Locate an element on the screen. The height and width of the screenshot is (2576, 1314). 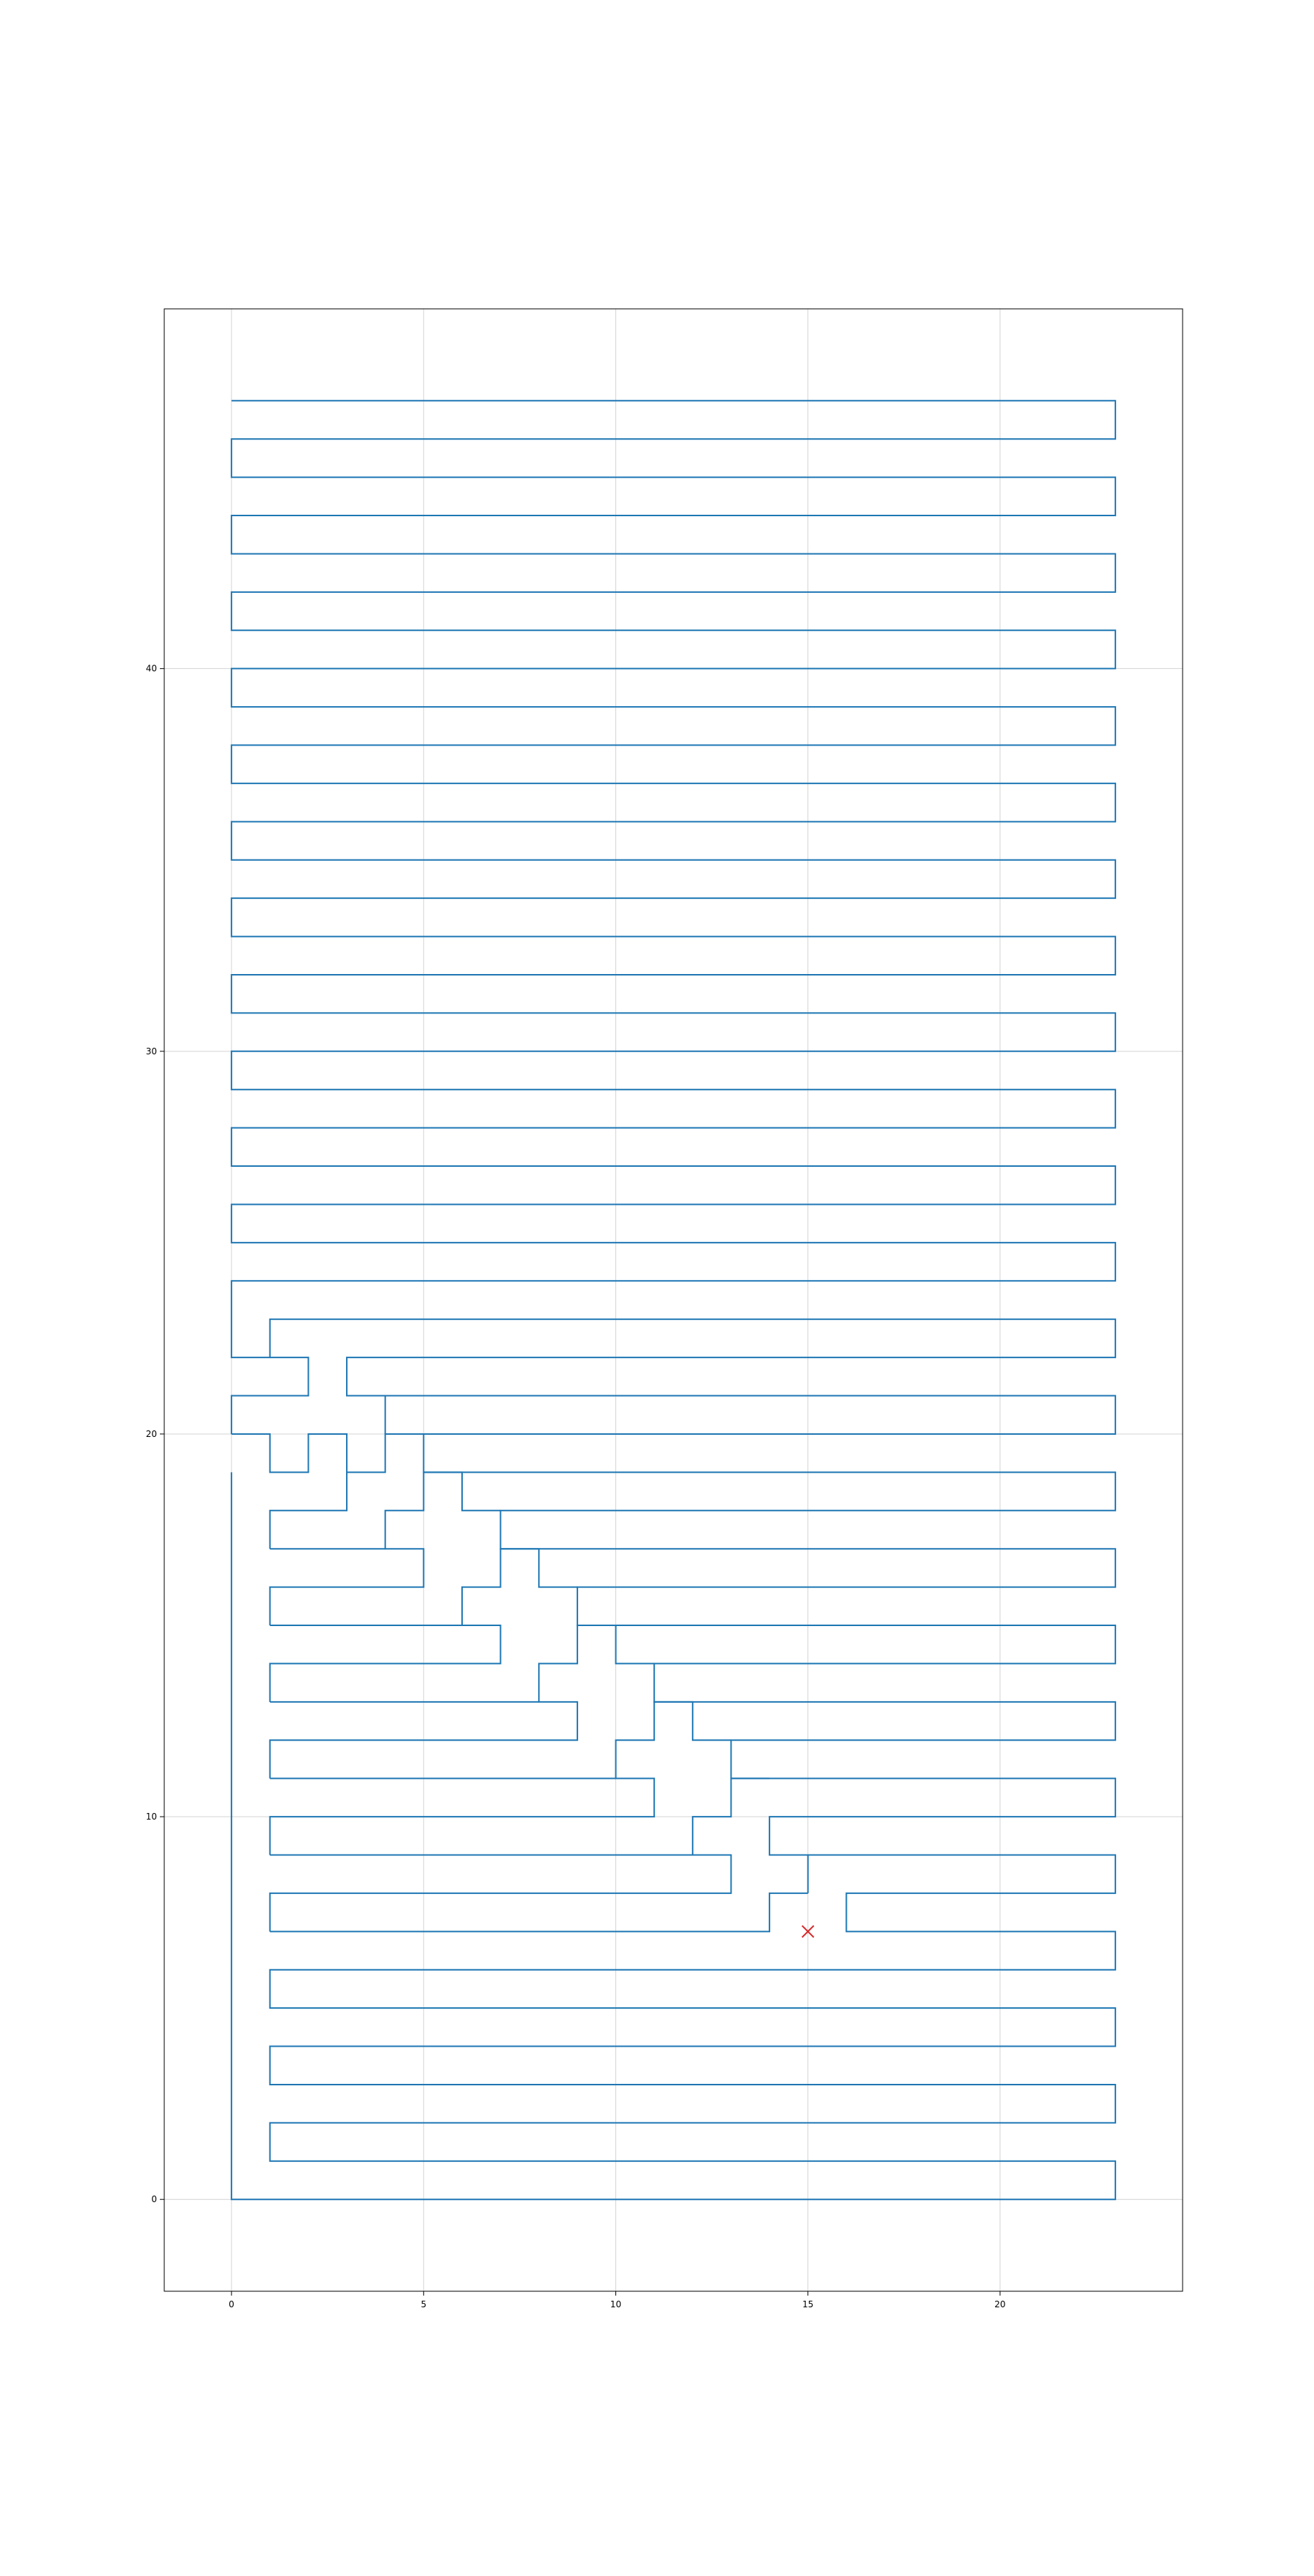
marker-stroke-b is located at coordinates (808, 1932).